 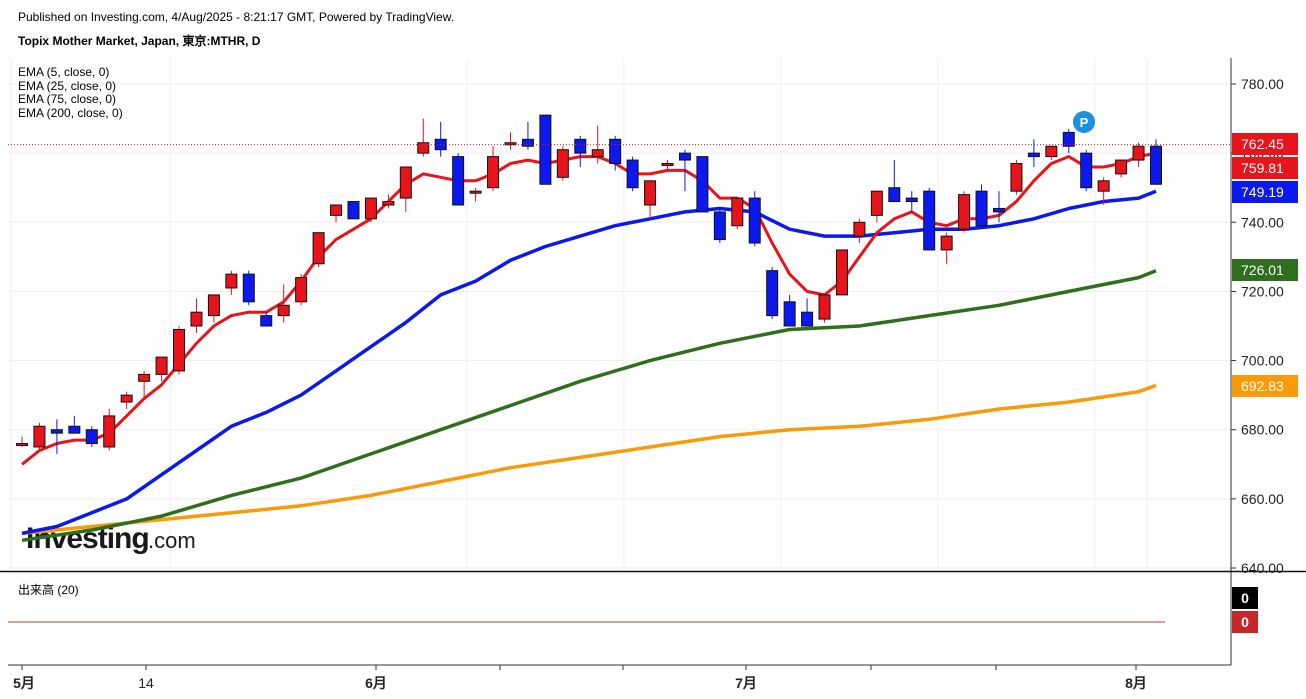 What do you see at coordinates (172, 540) in the screenshot?
I see `watermark-suffix: .com` at bounding box center [172, 540].